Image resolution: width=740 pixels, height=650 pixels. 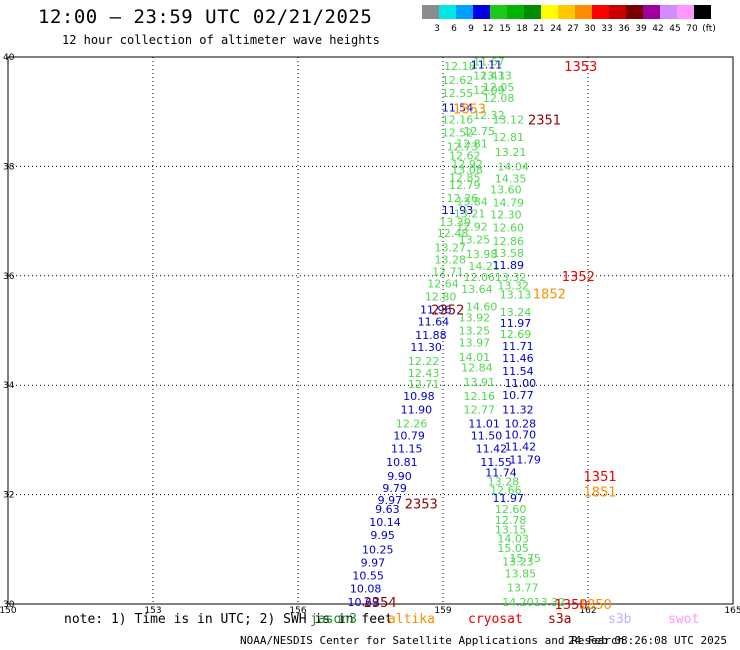 What do you see at coordinates (484, 423) in the screenshot?
I see `wave-height-value: 11.01` at bounding box center [484, 423].